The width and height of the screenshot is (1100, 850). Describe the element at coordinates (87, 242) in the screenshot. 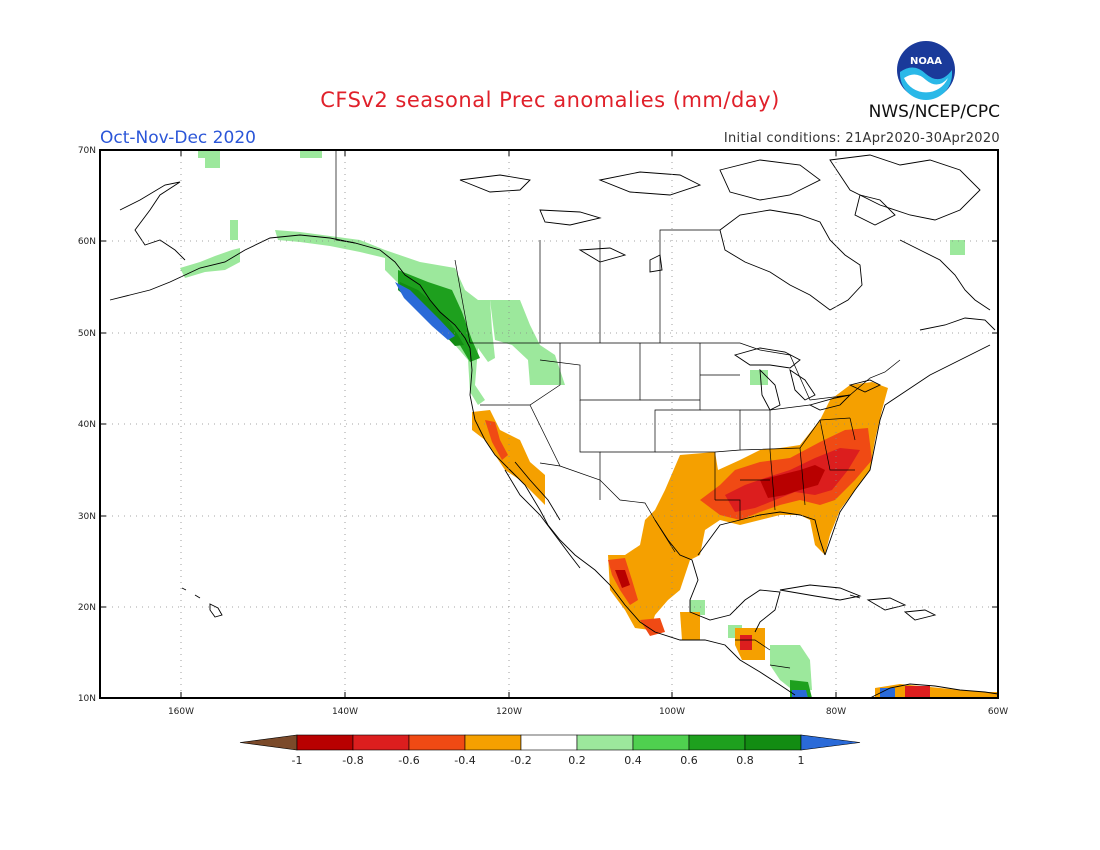

I see `lat-label: 60N` at that location.